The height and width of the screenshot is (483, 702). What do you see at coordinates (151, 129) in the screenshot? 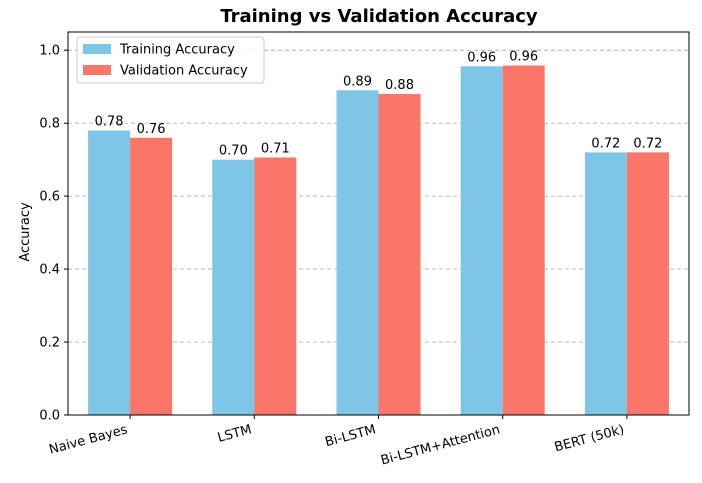
I see `data-label-validation-0: 0.76` at bounding box center [151, 129].